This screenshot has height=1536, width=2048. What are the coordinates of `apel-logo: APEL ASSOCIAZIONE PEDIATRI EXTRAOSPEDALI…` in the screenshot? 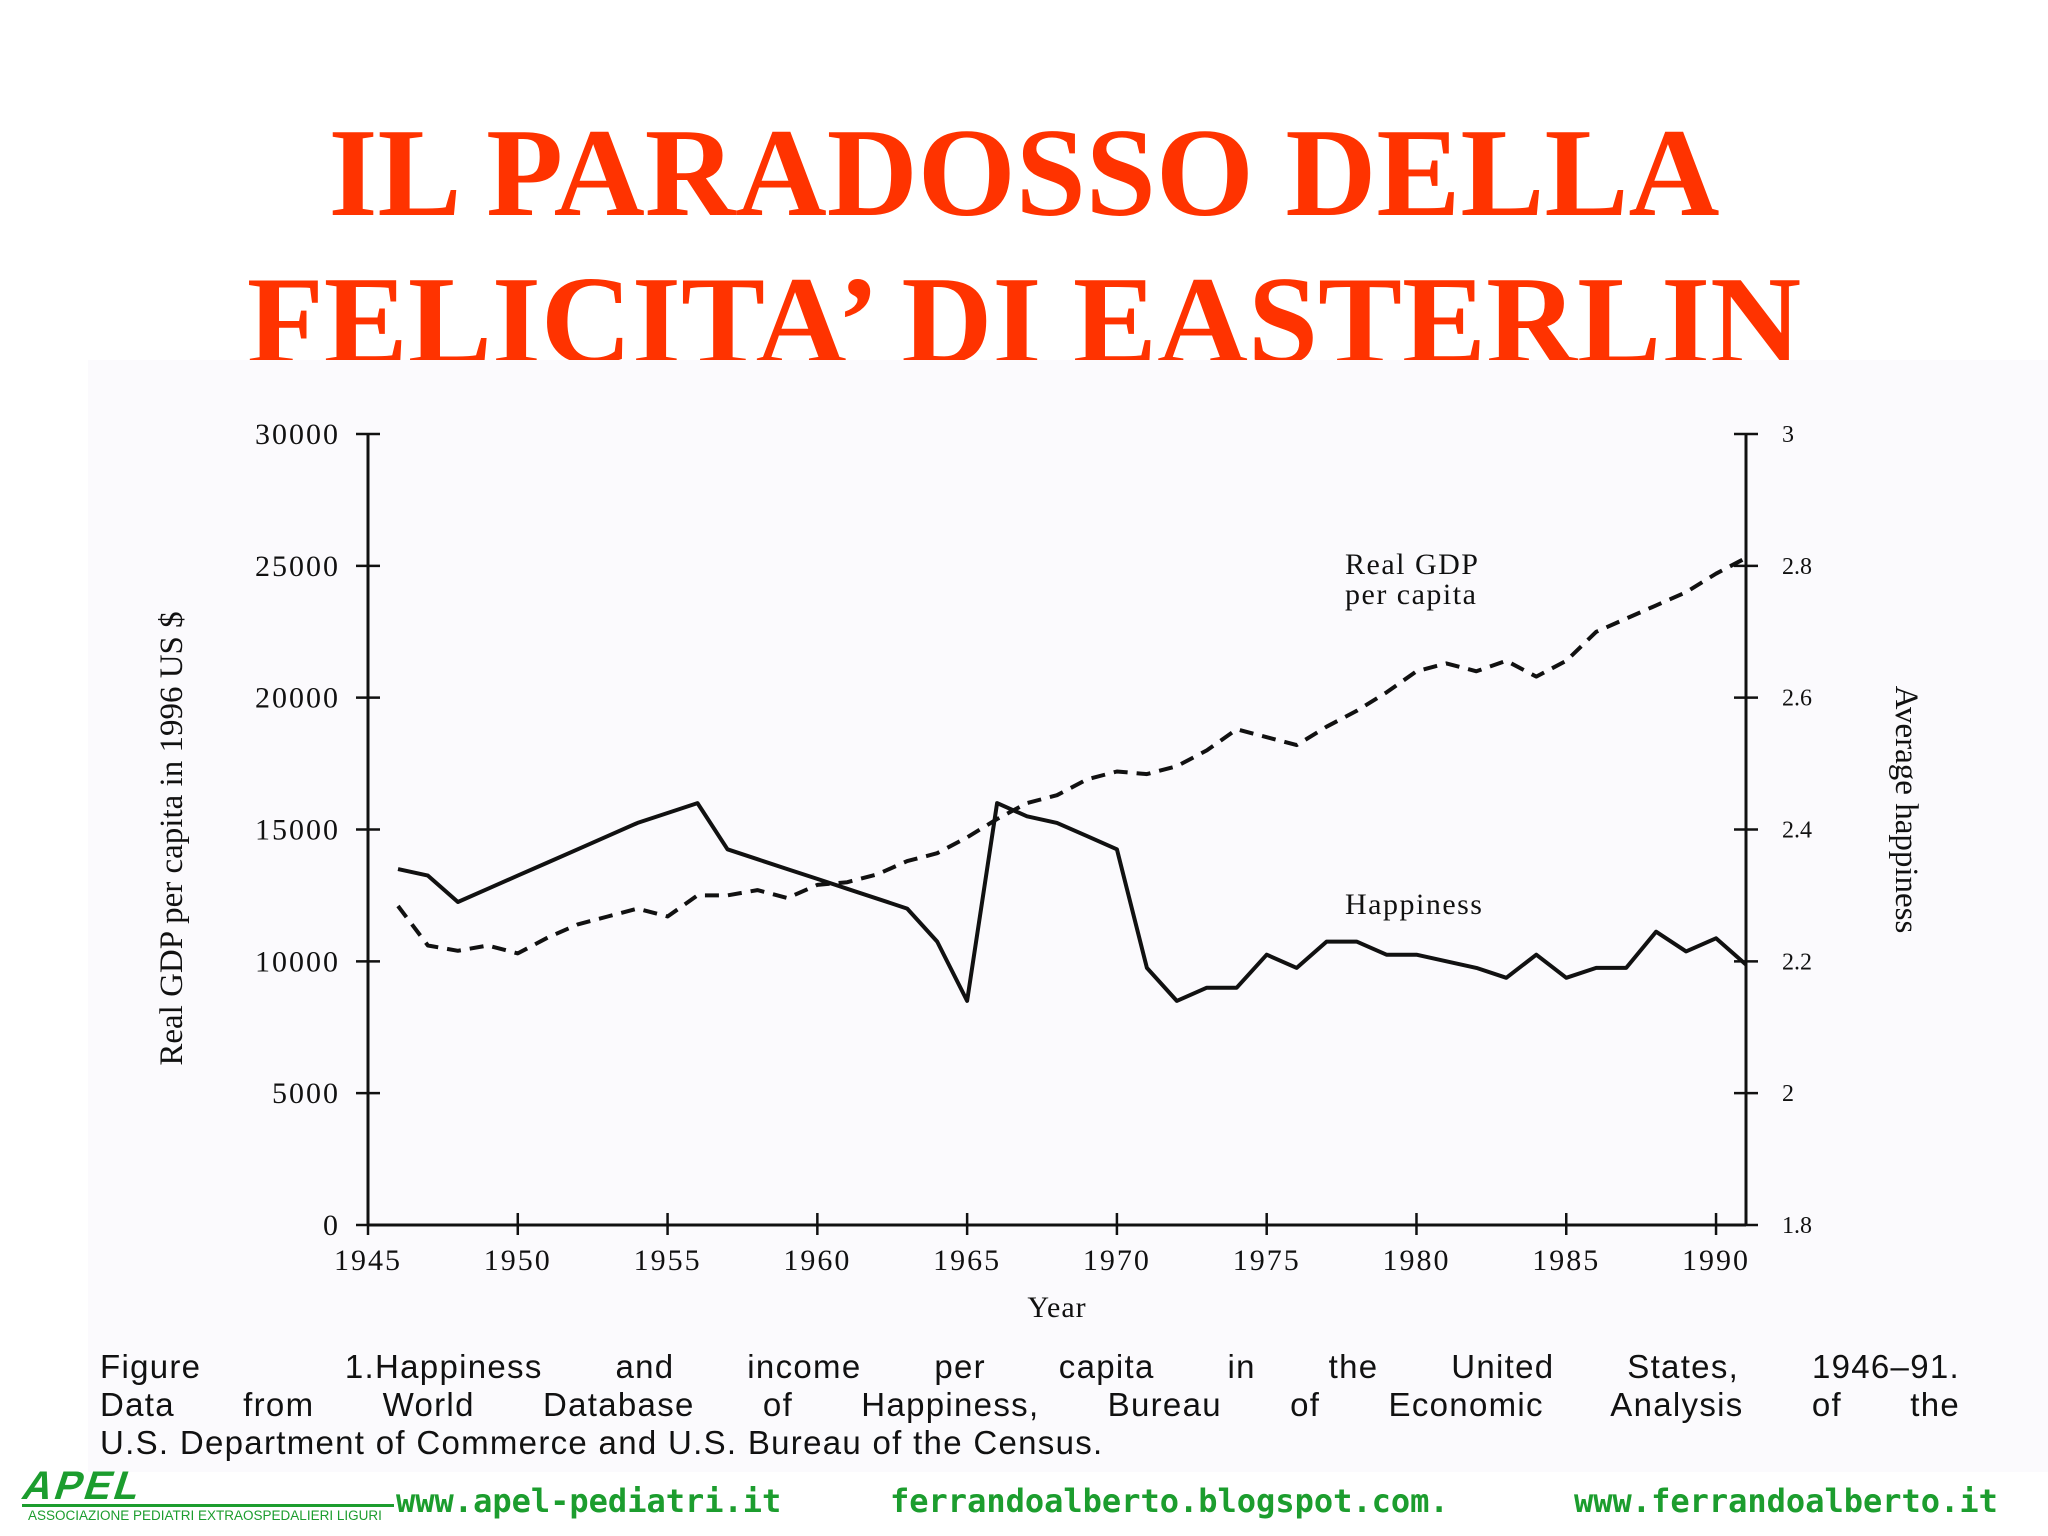 It's located at (204, 1493).